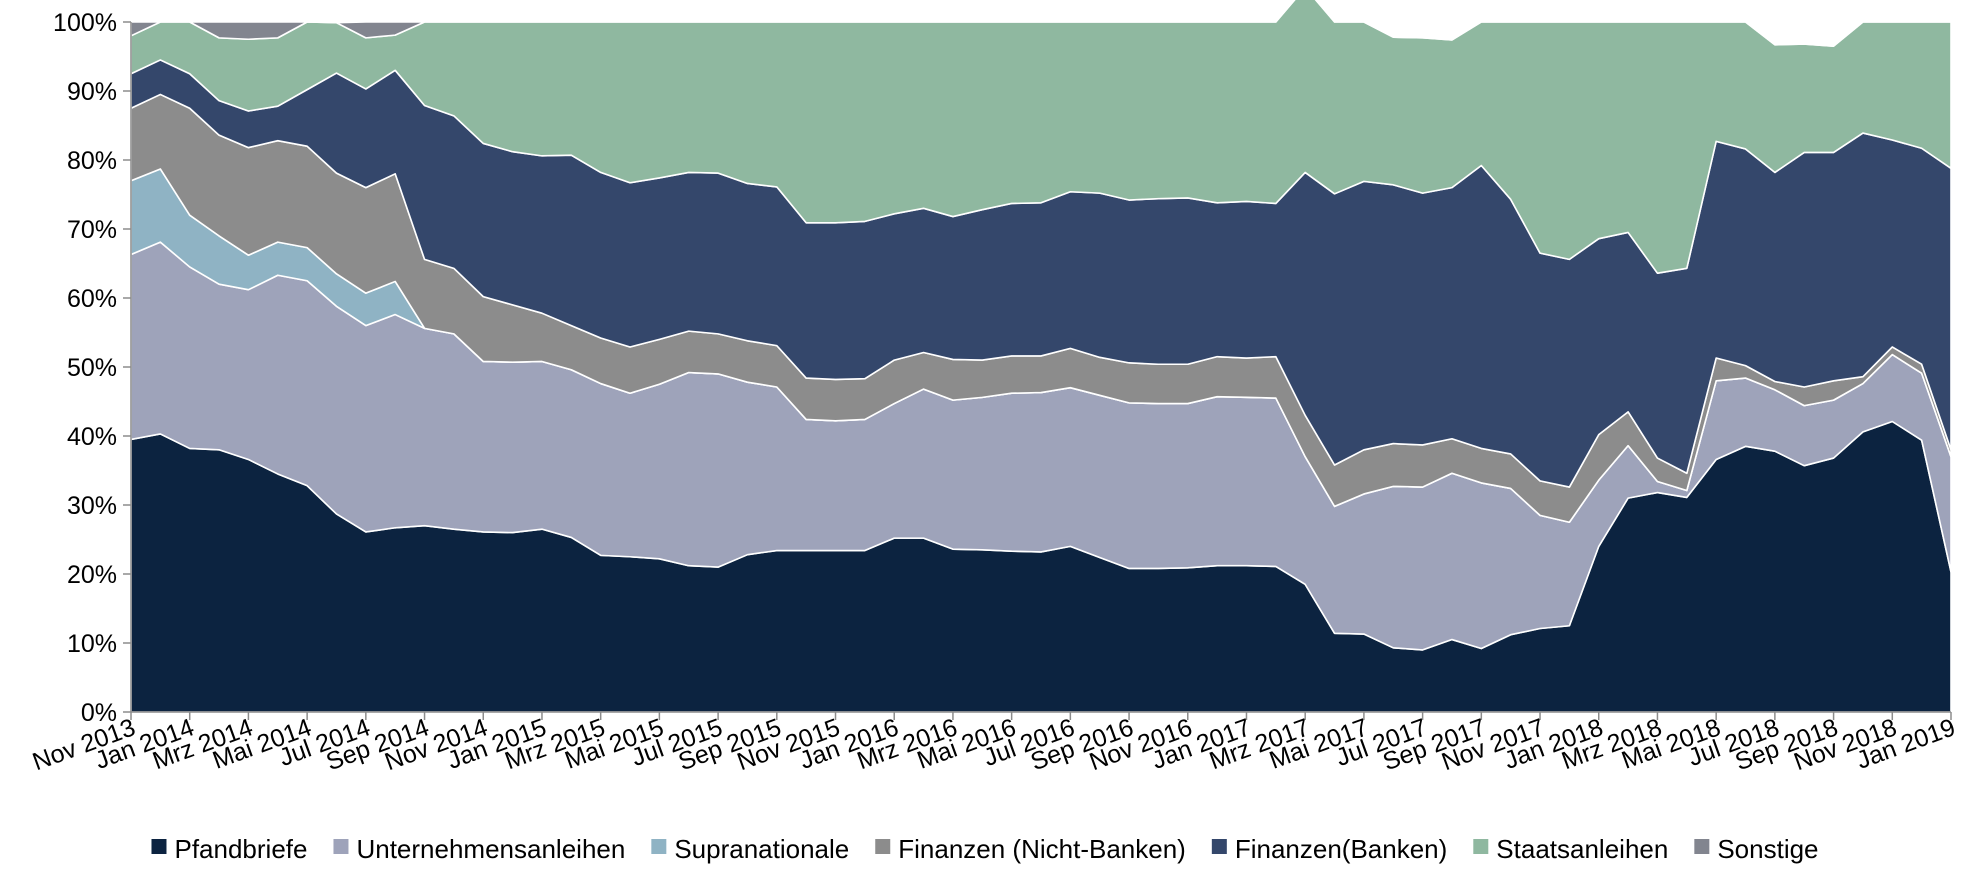  Describe the element at coordinates (1767, 849) in the screenshot. I see `legend-label: Sonstige` at that location.